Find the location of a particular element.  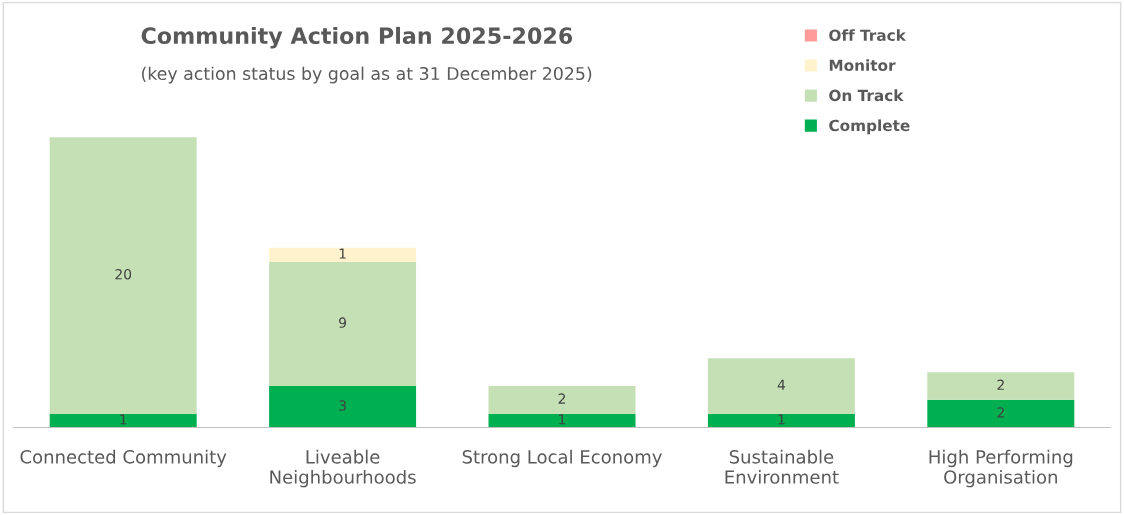

legend-label: On Track is located at coordinates (866, 95).